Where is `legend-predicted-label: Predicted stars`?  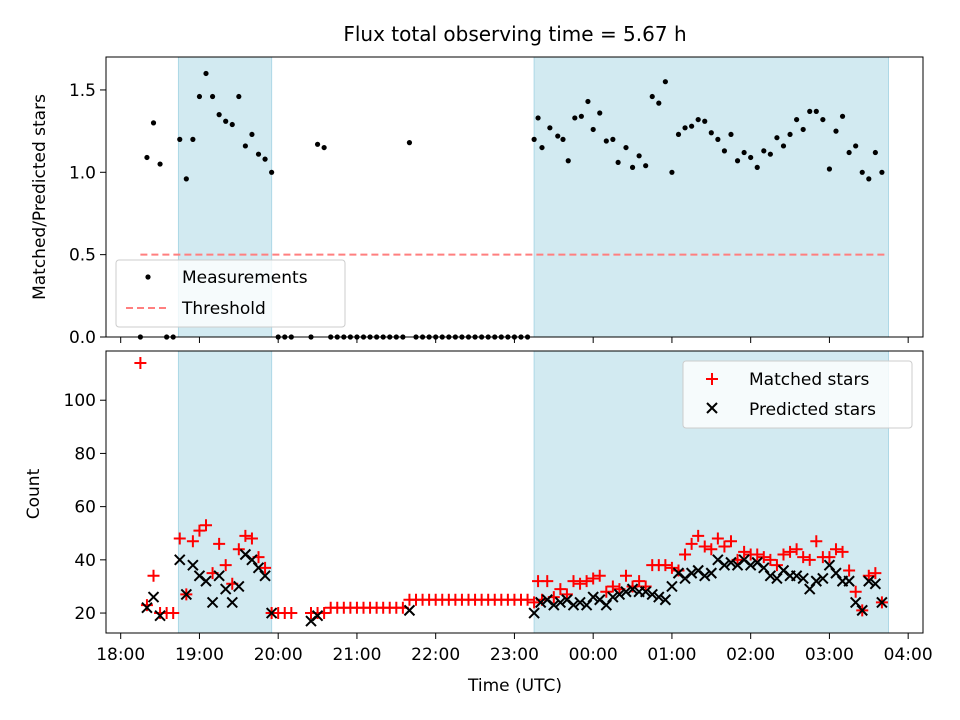
legend-predicted-label: Predicted stars is located at coordinates (812, 410).